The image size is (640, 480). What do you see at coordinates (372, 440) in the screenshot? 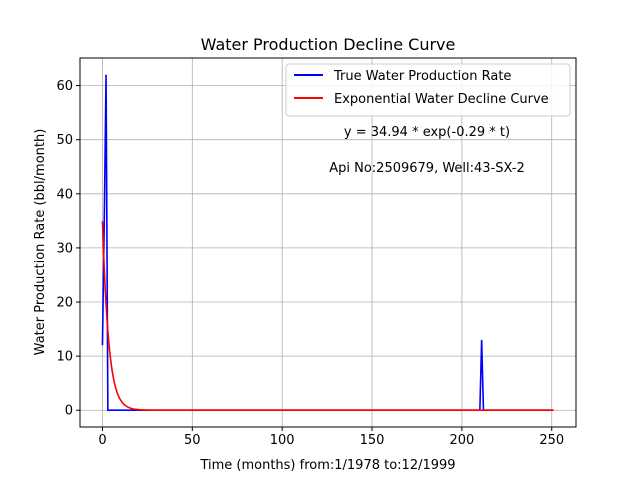
I see `x-tick-label: 150` at bounding box center [372, 440].